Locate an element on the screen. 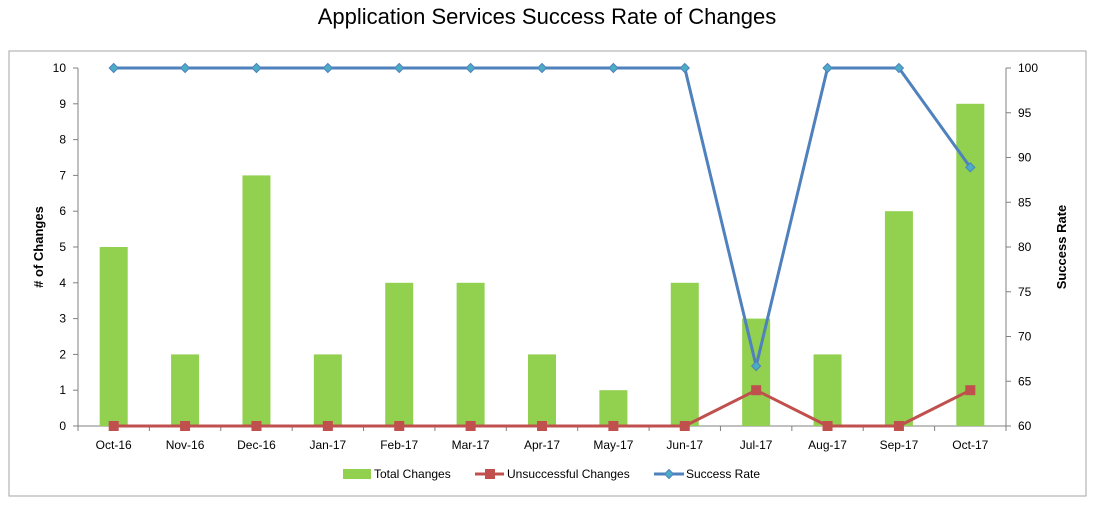  y-tick-label: 8 is located at coordinates (62, 140).